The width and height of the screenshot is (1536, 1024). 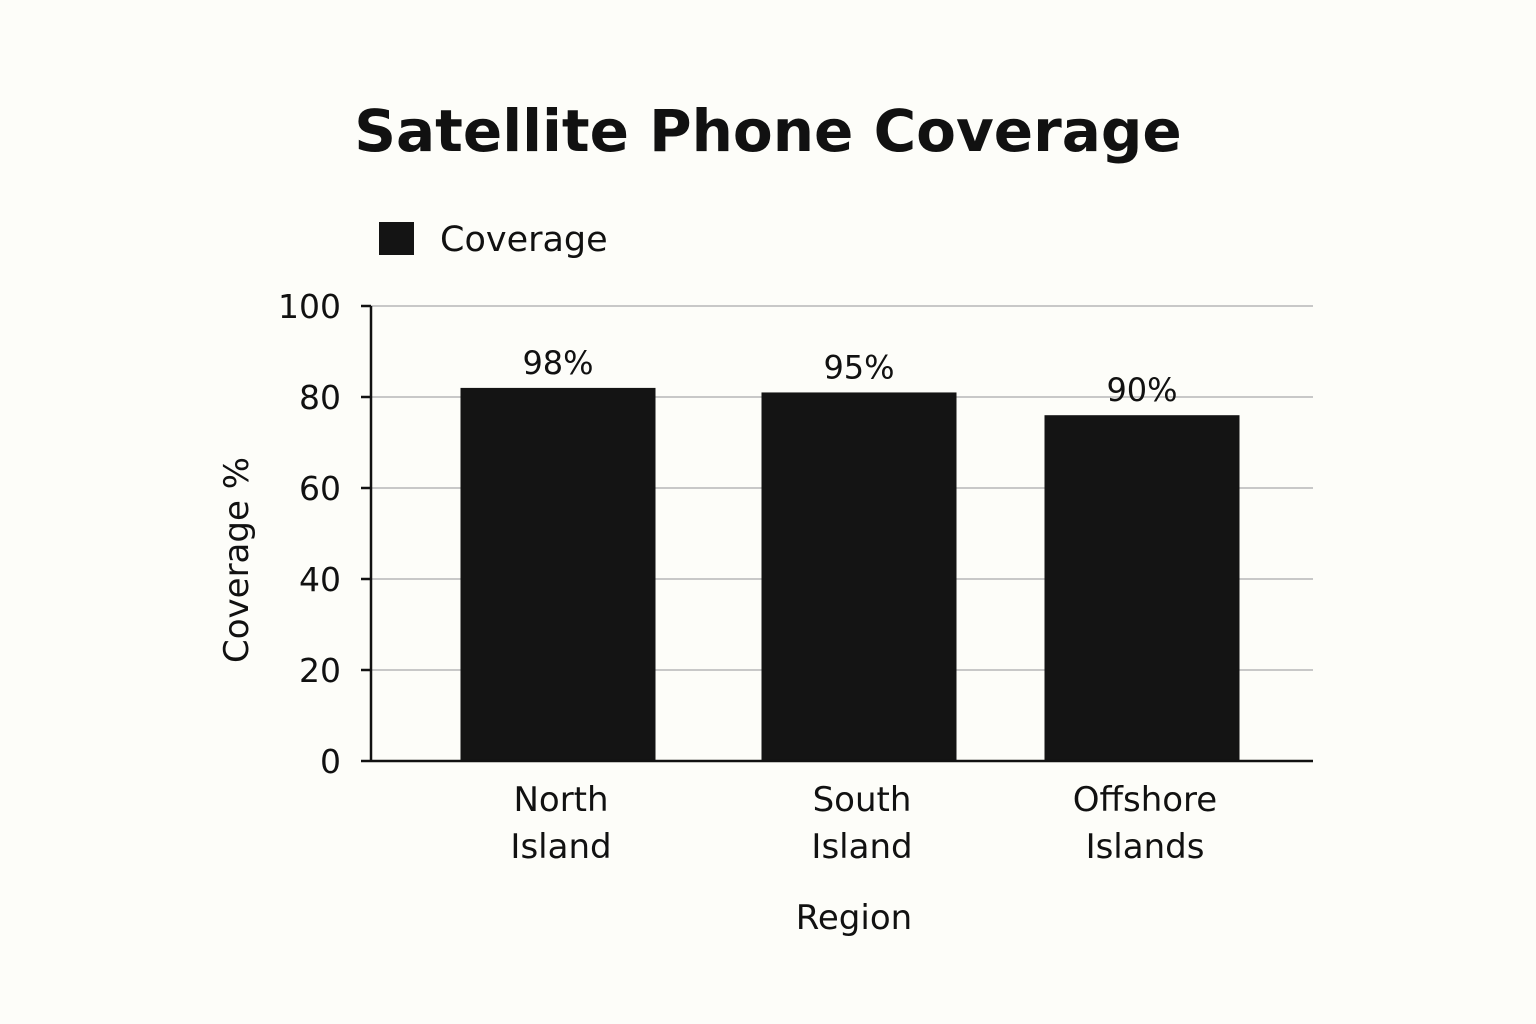 What do you see at coordinates (237, 560) in the screenshot?
I see `y-axis-title: Coverage %` at bounding box center [237, 560].